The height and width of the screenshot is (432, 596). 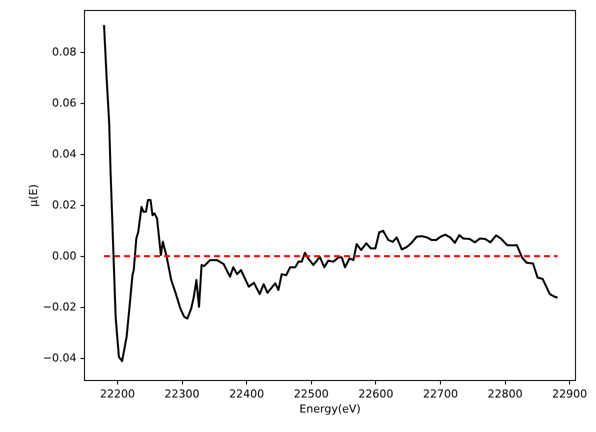 What do you see at coordinates (182, 394) in the screenshot?
I see `x-tick-label: 22300` at bounding box center [182, 394].